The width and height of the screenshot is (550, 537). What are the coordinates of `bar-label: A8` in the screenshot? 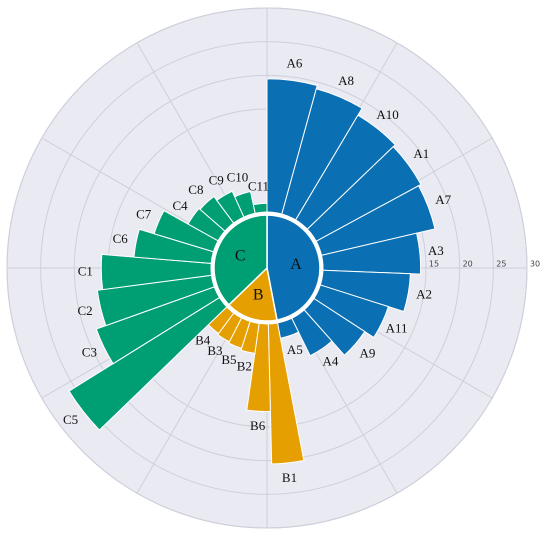 It's located at (346, 80).